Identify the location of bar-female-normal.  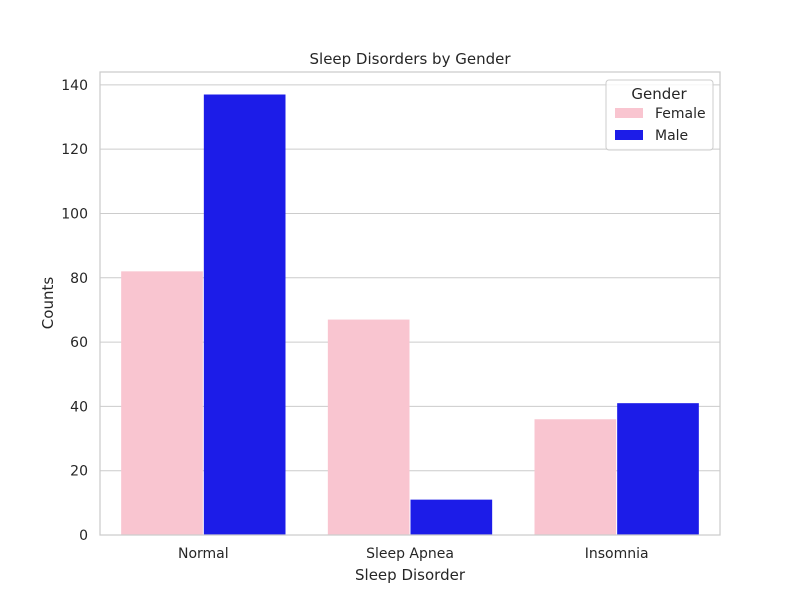
(162, 403).